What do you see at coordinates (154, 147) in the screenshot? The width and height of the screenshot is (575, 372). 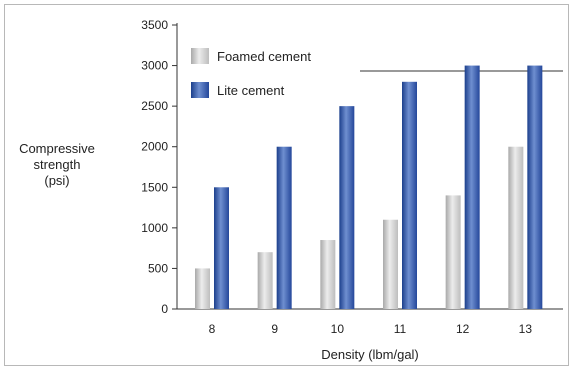 I see `y-tick-label: 2000` at bounding box center [154, 147].